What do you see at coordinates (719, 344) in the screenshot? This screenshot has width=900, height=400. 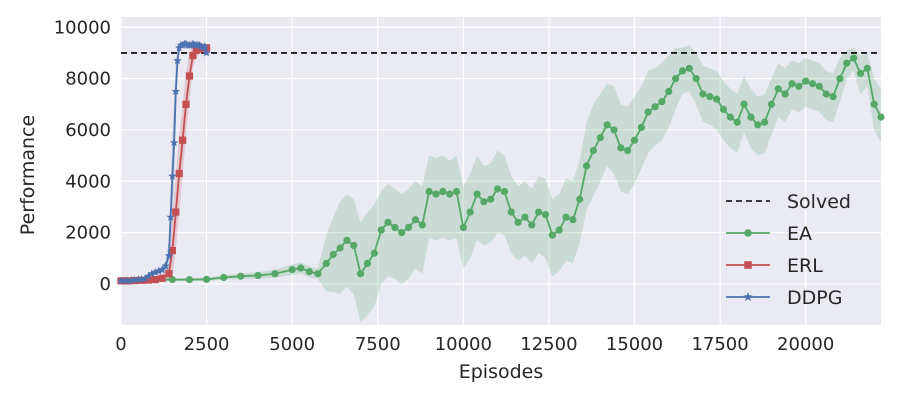 I see `x-tick-label: 17500` at bounding box center [719, 344].